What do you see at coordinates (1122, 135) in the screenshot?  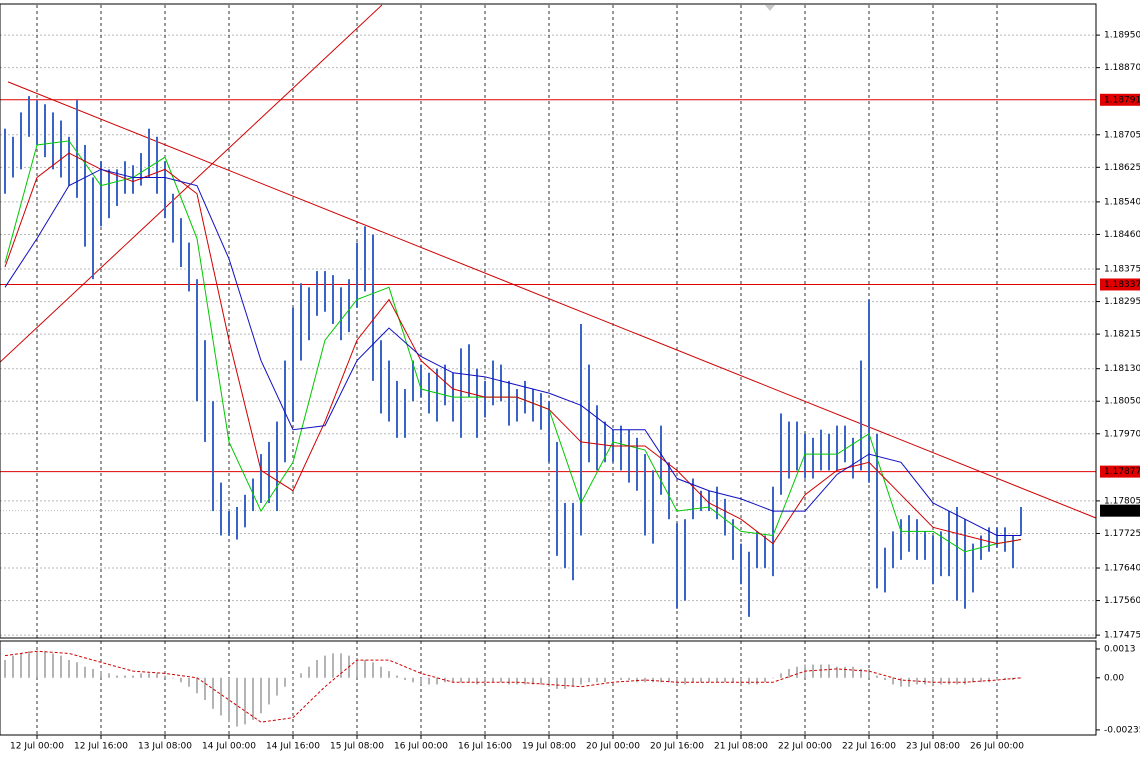 I see `y-tick-label: 1.18705` at bounding box center [1122, 135].